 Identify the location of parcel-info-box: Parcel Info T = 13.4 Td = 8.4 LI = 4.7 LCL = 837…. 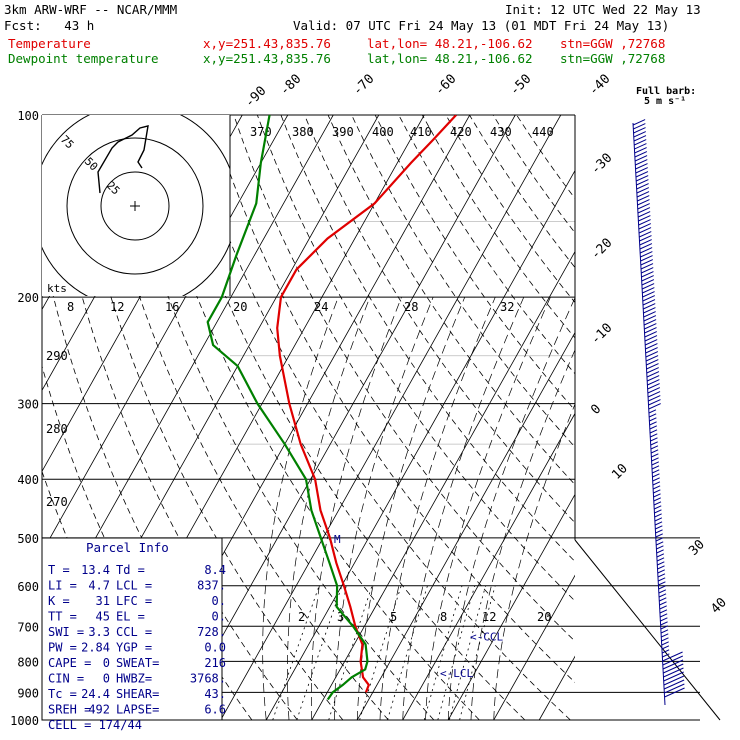
(133, 634).